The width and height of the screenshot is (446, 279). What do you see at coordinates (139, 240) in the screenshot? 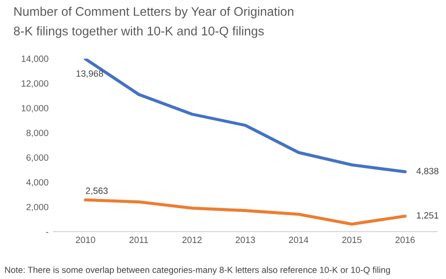
I see `x-tick-label: 2011` at bounding box center [139, 240].